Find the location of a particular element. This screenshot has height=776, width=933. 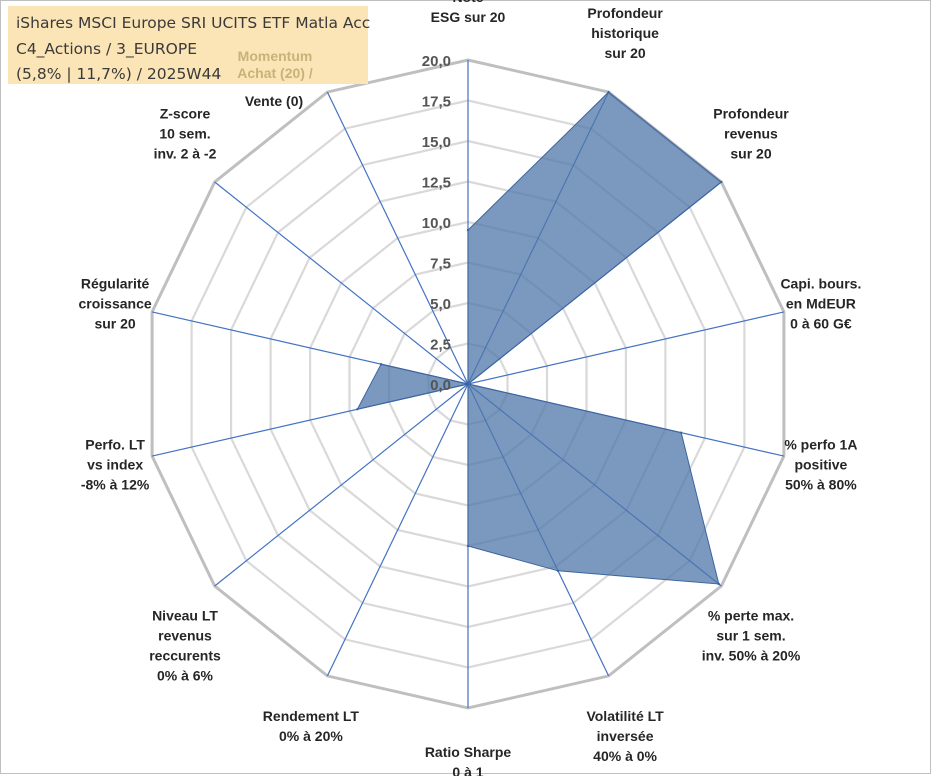

tick-label-2: 5,0 is located at coordinates (440, 304).